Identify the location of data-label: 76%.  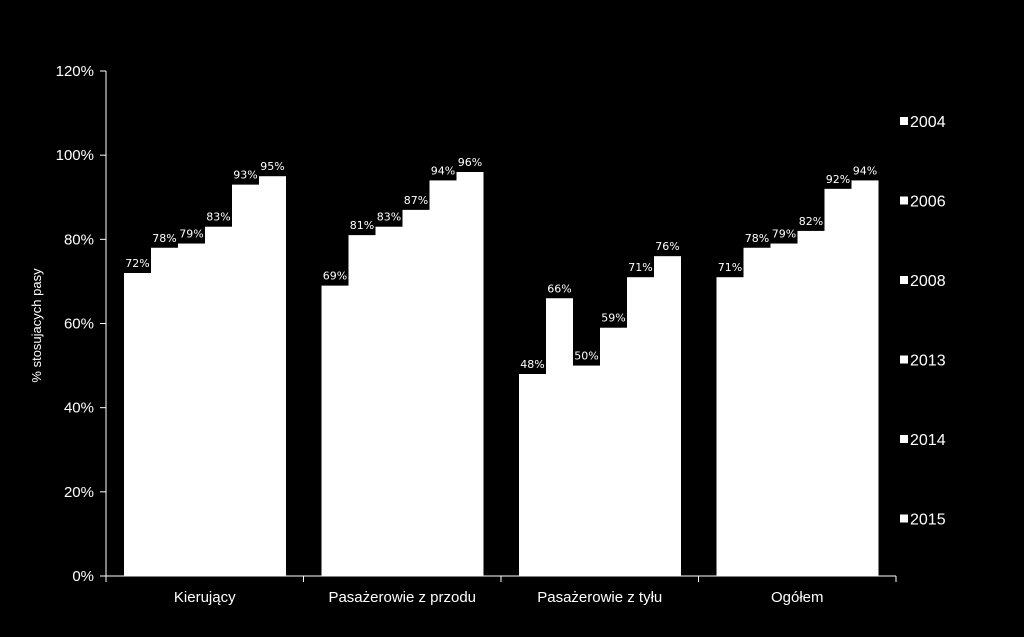
(667, 246).